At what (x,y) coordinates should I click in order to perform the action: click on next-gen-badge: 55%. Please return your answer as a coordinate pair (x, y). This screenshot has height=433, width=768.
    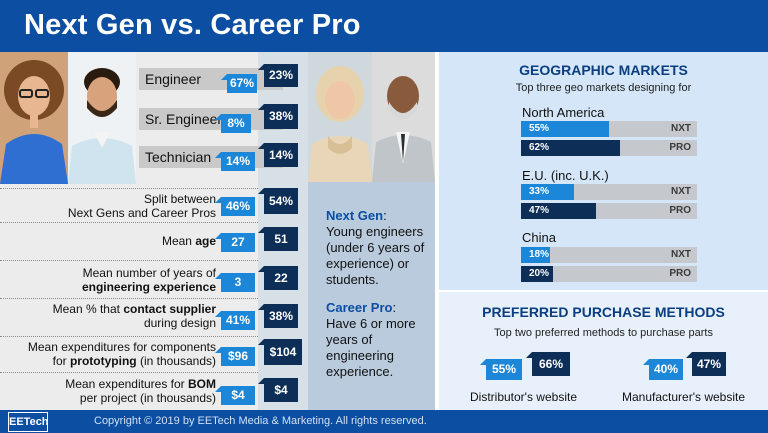
    Looking at the image, I should click on (504, 369).